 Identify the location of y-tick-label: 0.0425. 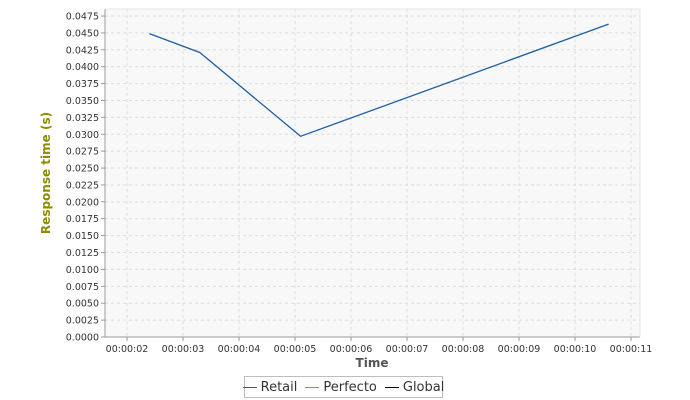
(82, 50).